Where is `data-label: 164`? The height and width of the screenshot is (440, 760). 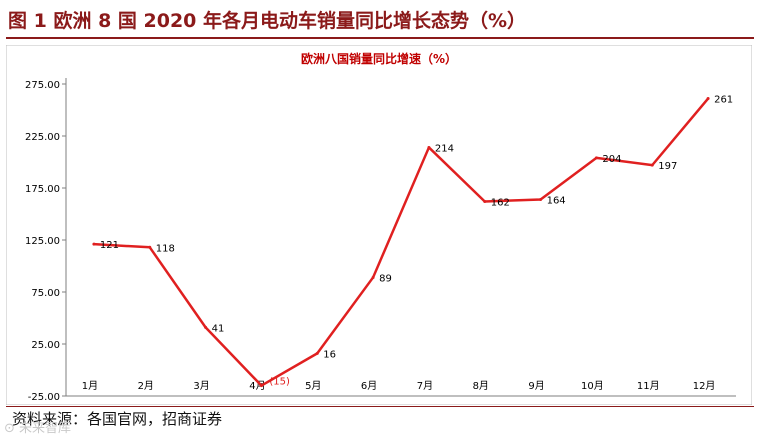 data-label: 164 is located at coordinates (556, 200).